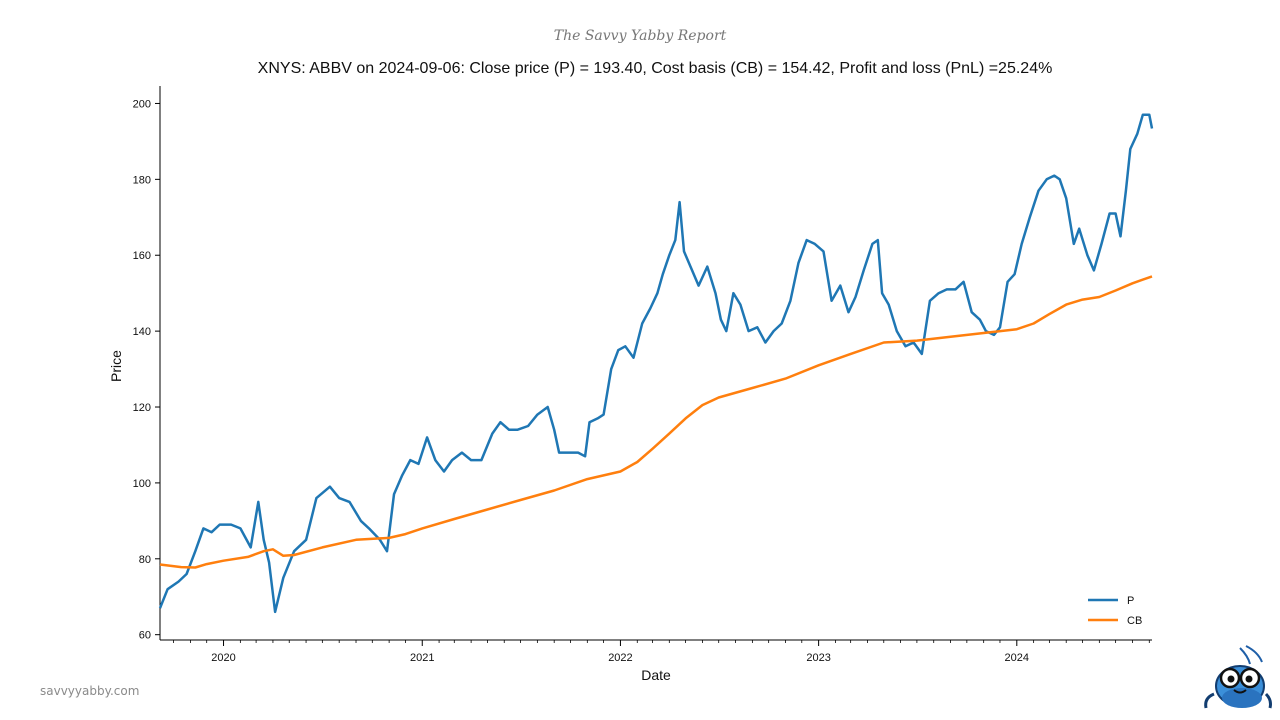 The image size is (1280, 720). I want to click on y-tick-label: 140, so click(142, 332).